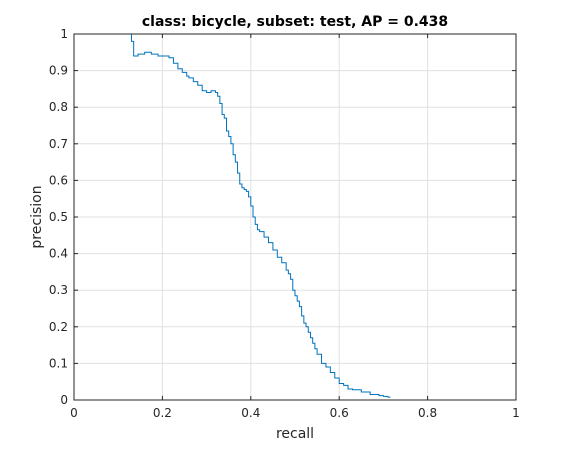 Image resolution: width=570 pixels, height=450 pixels. I want to click on x-tick-labels: 0 0.2 0.4 0.6 0.8 1, so click(295, 413).